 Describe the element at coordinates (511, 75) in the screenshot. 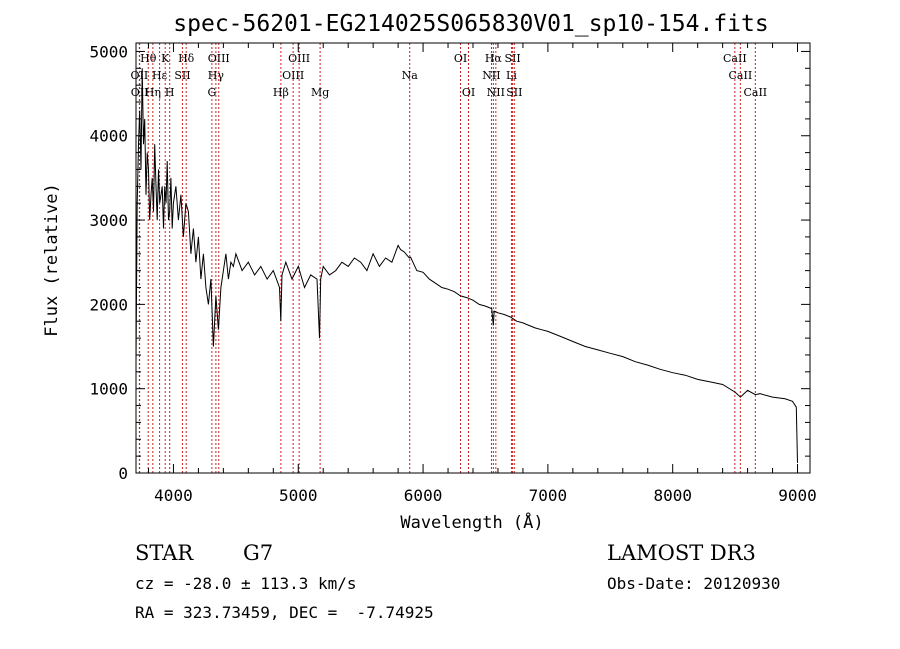

I see `line-label: Li` at that location.